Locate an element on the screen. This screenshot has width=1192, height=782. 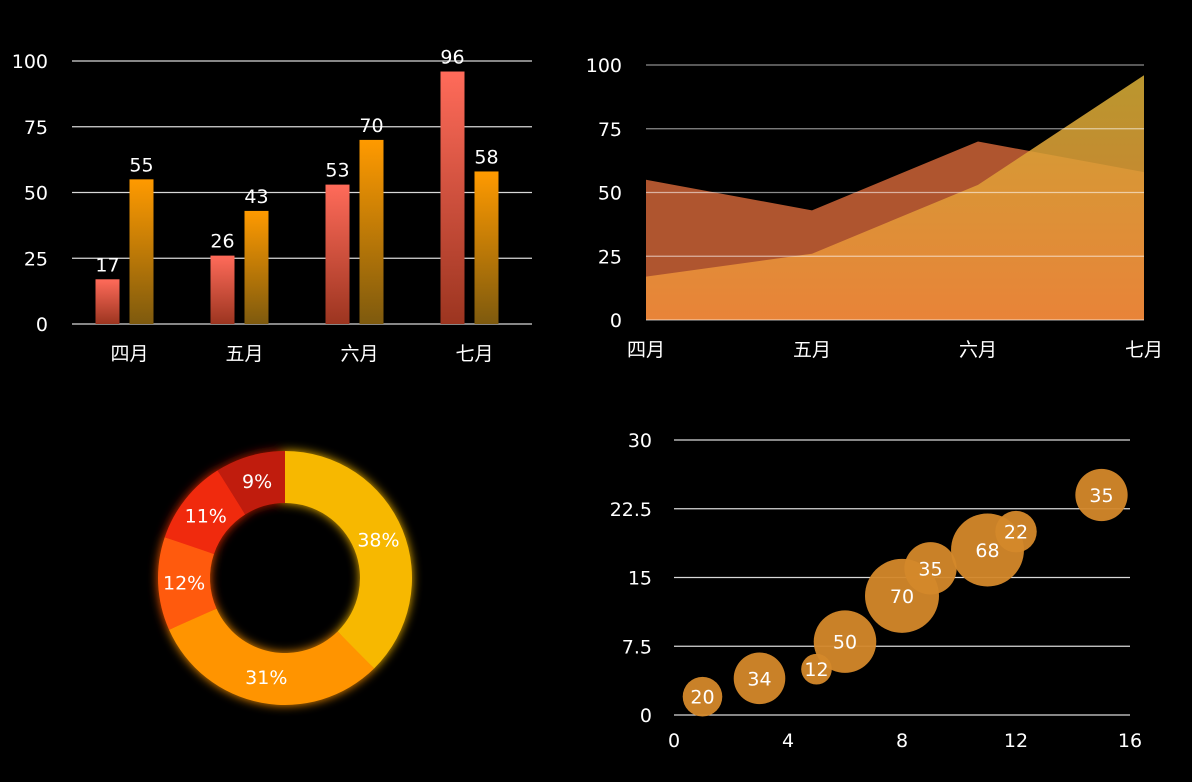
bubble-y-tick-label: 22.5 is located at coordinates (631, 510).